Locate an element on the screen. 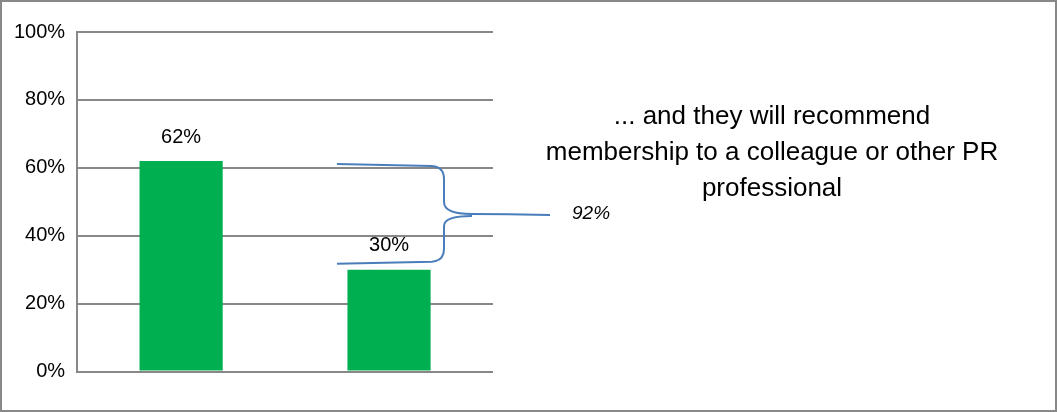  text: 92% is located at coordinates (591, 212).